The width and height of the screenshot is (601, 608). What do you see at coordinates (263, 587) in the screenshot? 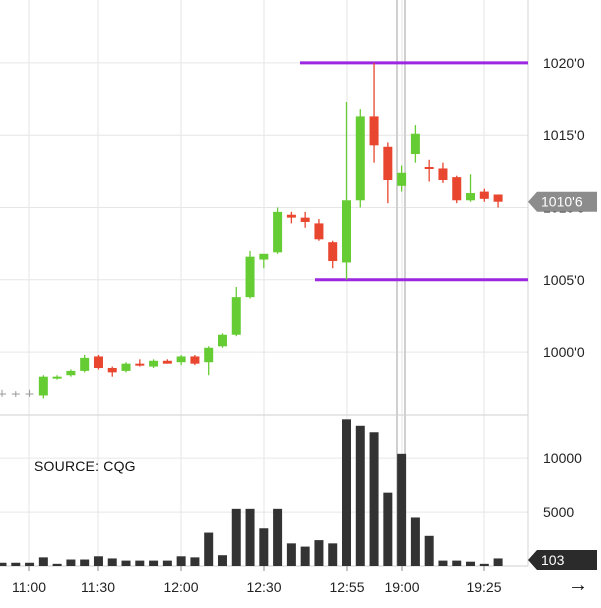
I see `x-tick-label: 12:30` at bounding box center [263, 587].